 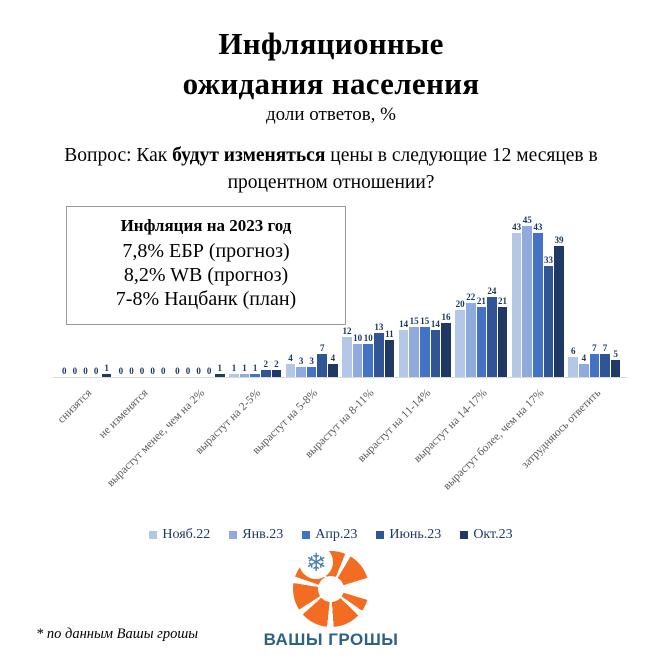 I want to click on bar-cell: 10, so click(x=368, y=354).